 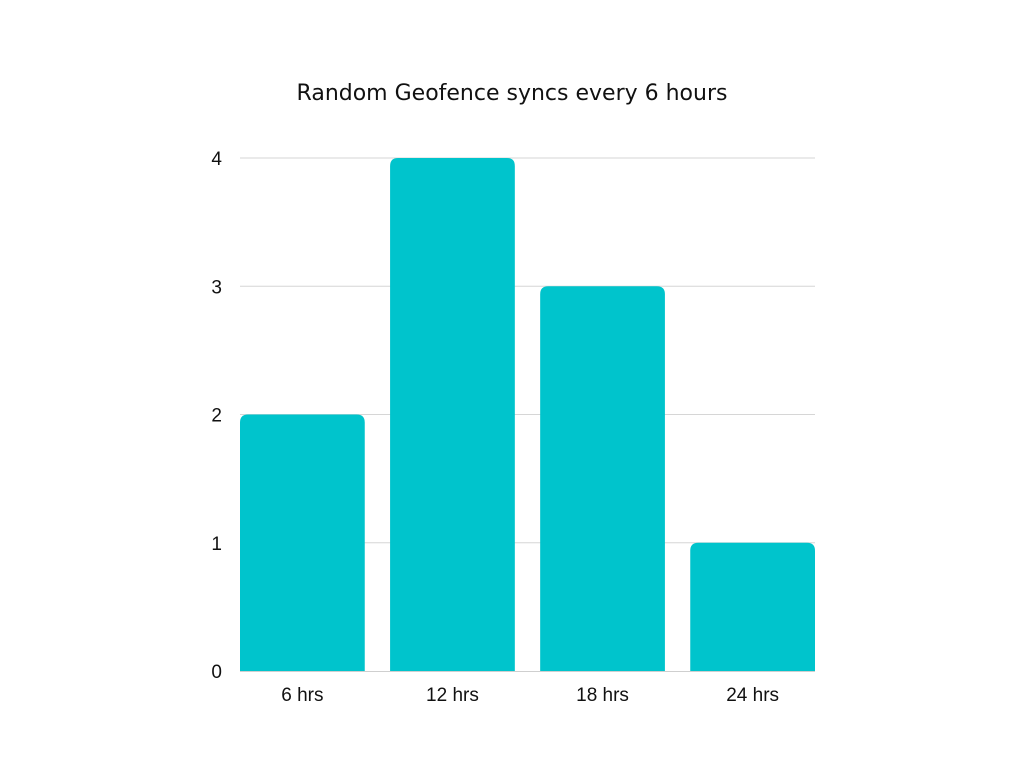 I want to click on chart-title: Random Geofence syncs every 6 hours, so click(x=512, y=93).